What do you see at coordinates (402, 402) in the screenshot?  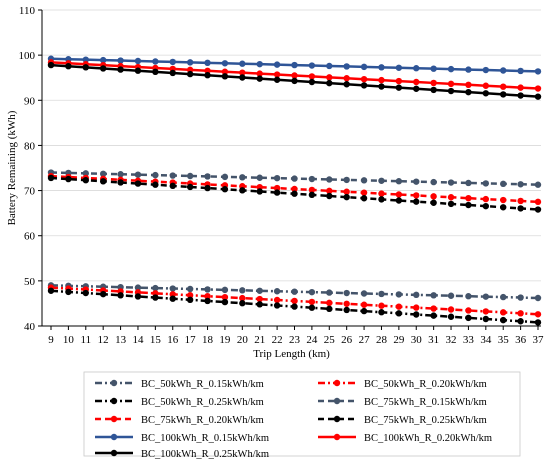 I see `legend-entry: BC_75kWh_R_0.15kWh/km` at bounding box center [402, 402].